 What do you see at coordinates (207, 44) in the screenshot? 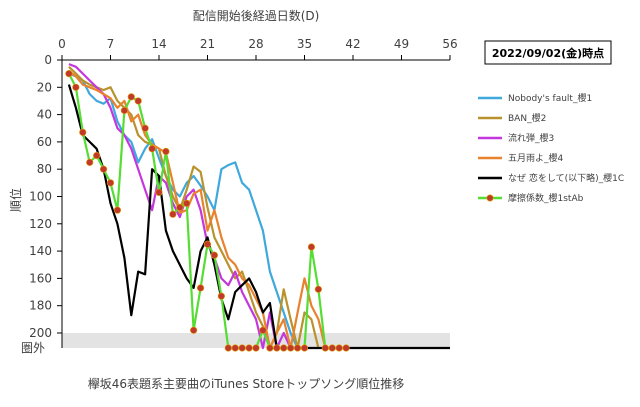
I see `x-tick-label: 21` at bounding box center [207, 44].